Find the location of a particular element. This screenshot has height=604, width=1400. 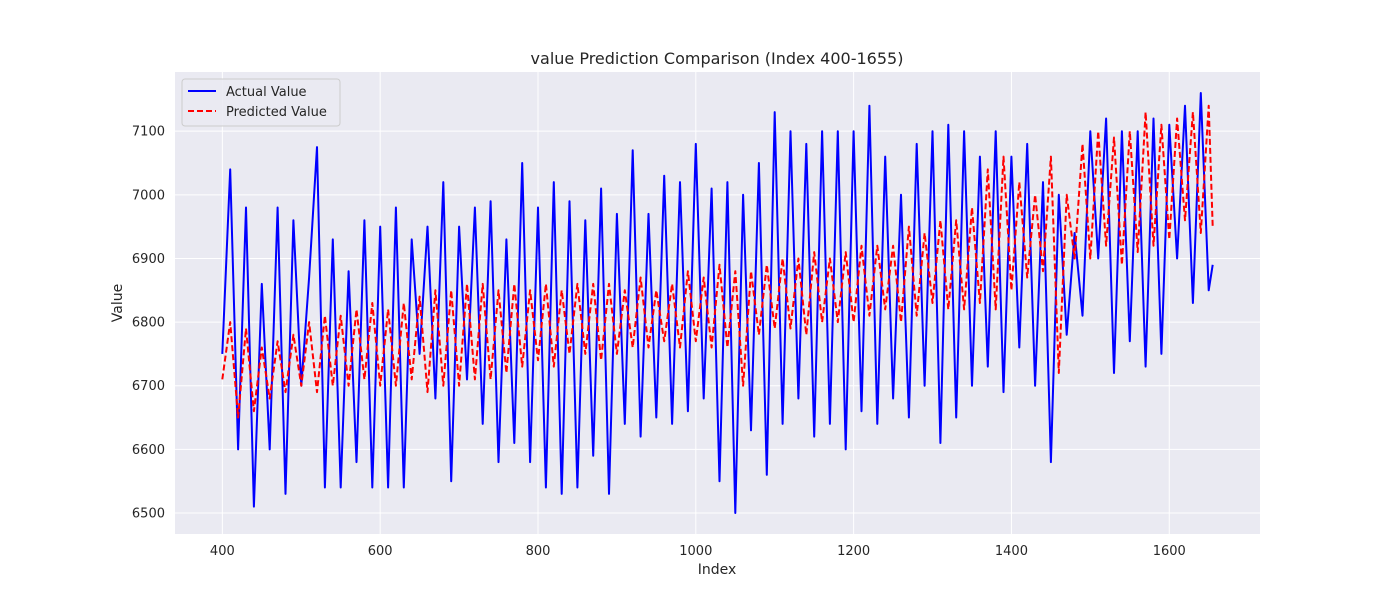

x-tick-label: 1600 is located at coordinates (1169, 551).